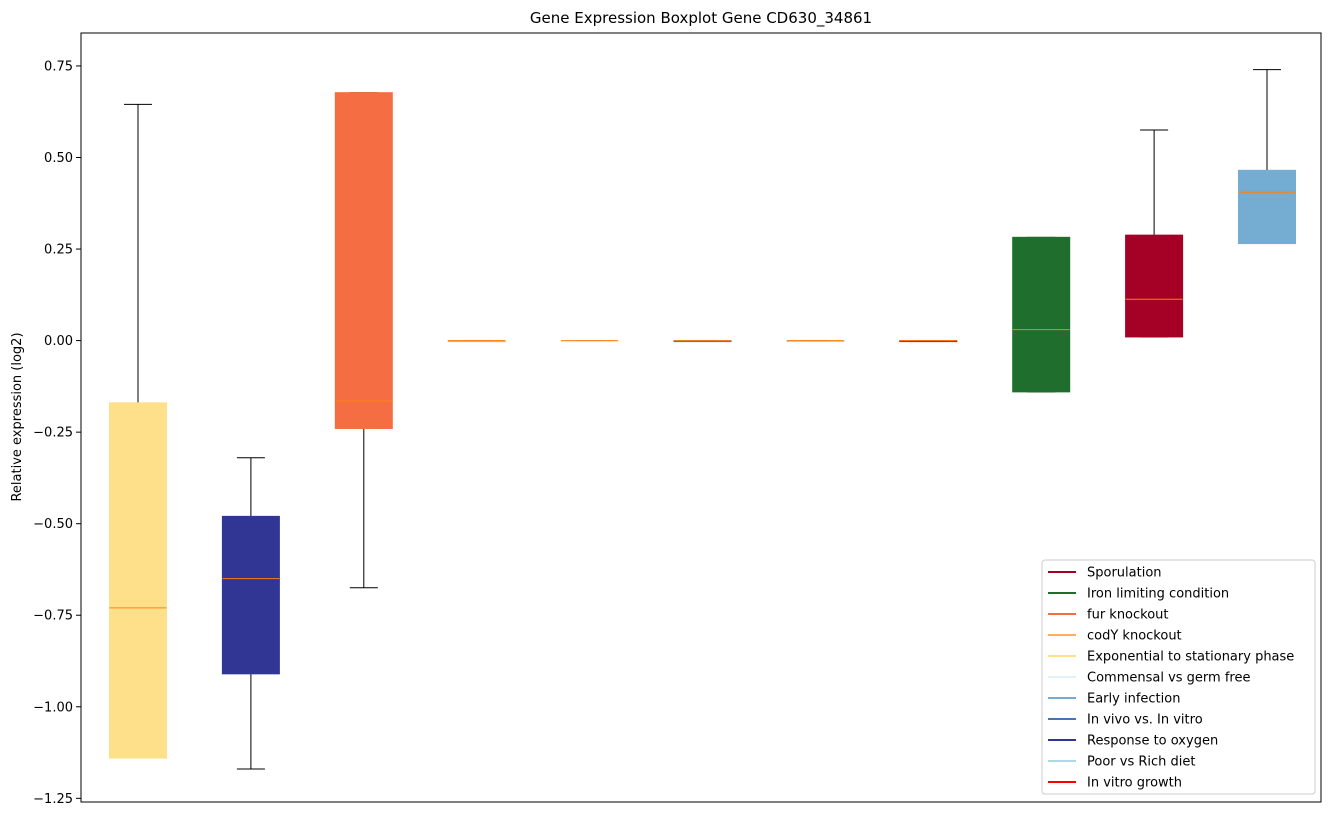 The width and height of the screenshot is (1331, 815). Describe the element at coordinates (1190, 657) in the screenshot. I see `legend-label: Exponential to stationary phase` at that location.